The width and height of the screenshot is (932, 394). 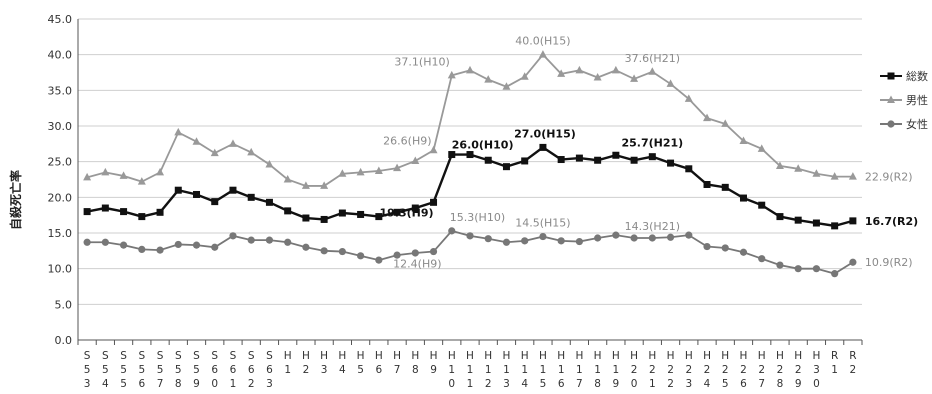 What do you see at coordinates (105, 370) in the screenshot?
I see `x-tick-label: S 5 4` at bounding box center [105, 370].